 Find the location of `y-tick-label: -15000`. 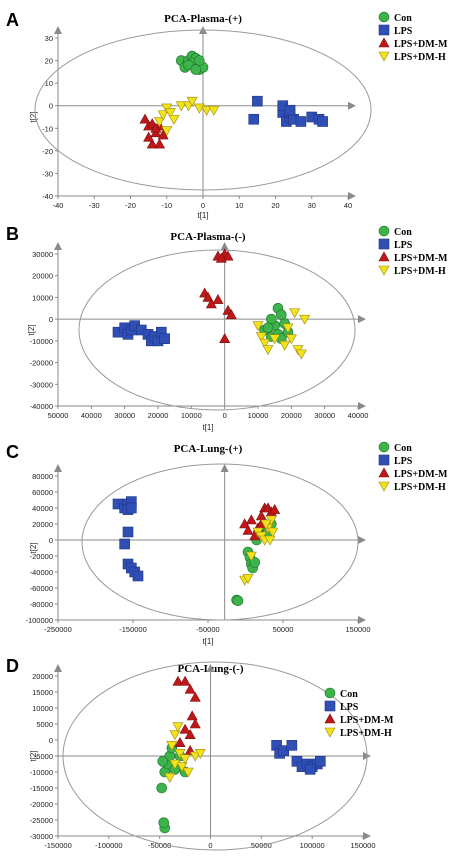

y-tick-label: -15000 is located at coordinates (41, 788).